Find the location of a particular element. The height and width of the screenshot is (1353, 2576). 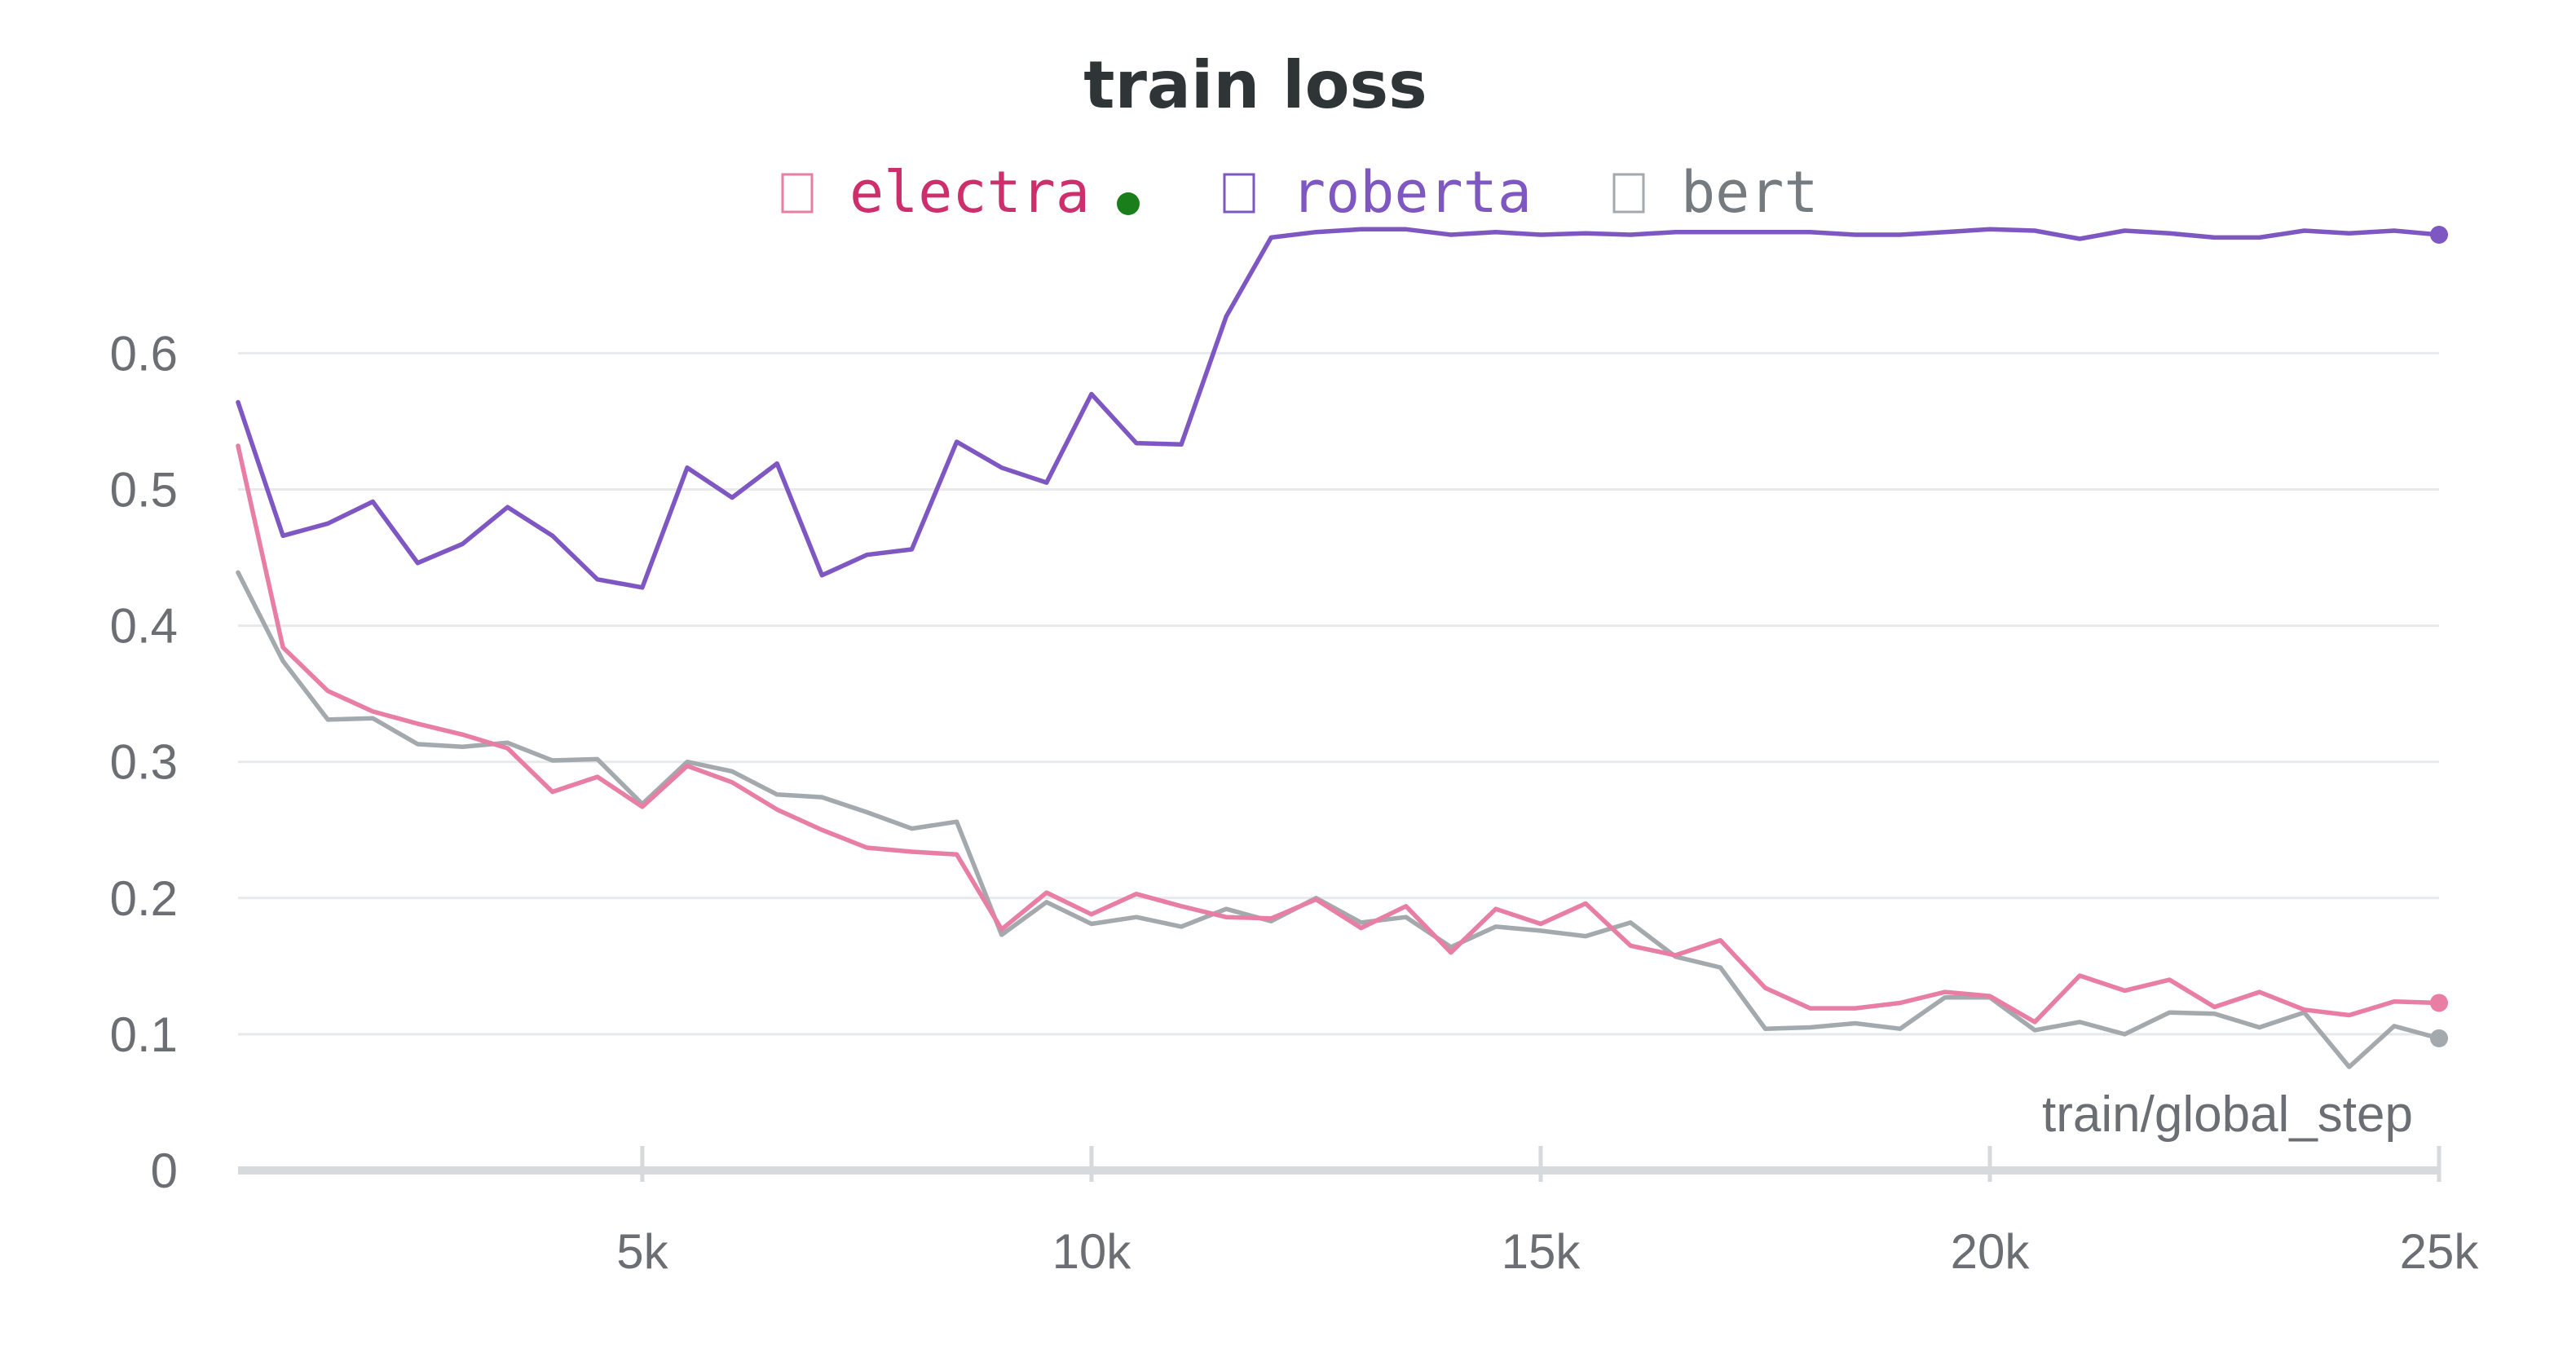

x-axis: 5k 10k 15k 20k 25k is located at coordinates (1358, 1212).